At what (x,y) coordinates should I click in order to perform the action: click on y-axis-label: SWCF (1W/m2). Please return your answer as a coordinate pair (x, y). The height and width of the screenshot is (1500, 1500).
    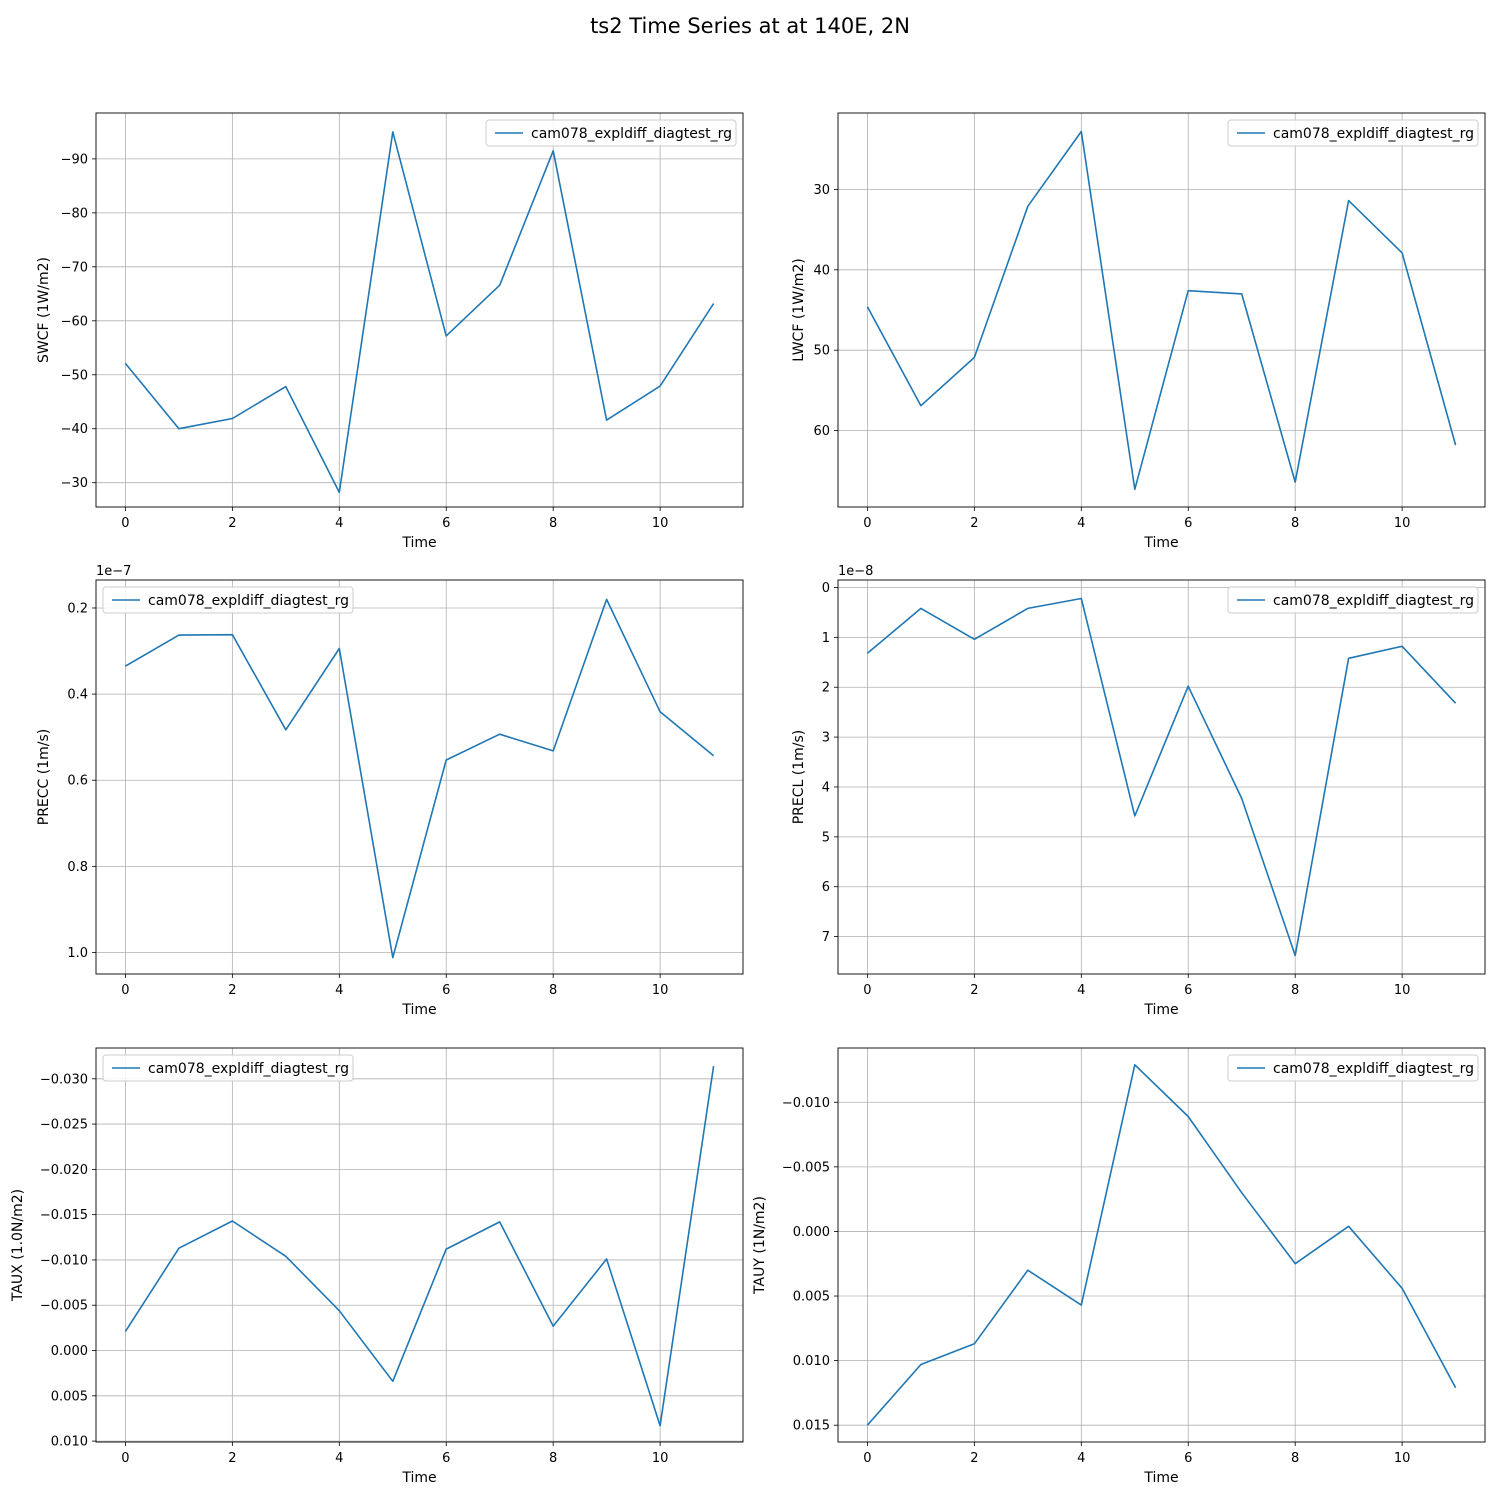
    Looking at the image, I should click on (44, 310).